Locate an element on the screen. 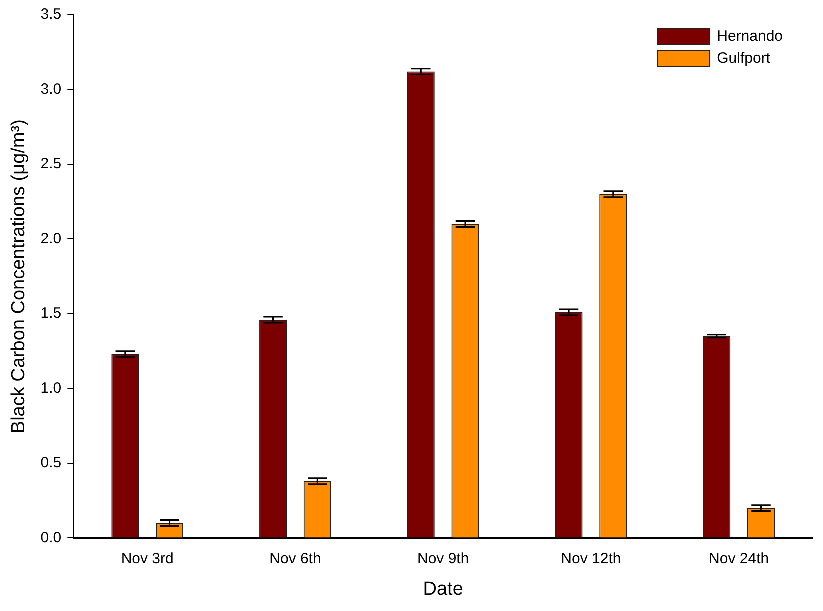 The height and width of the screenshot is (611, 823). y-tick-label: 0.0 is located at coordinates (51, 537).